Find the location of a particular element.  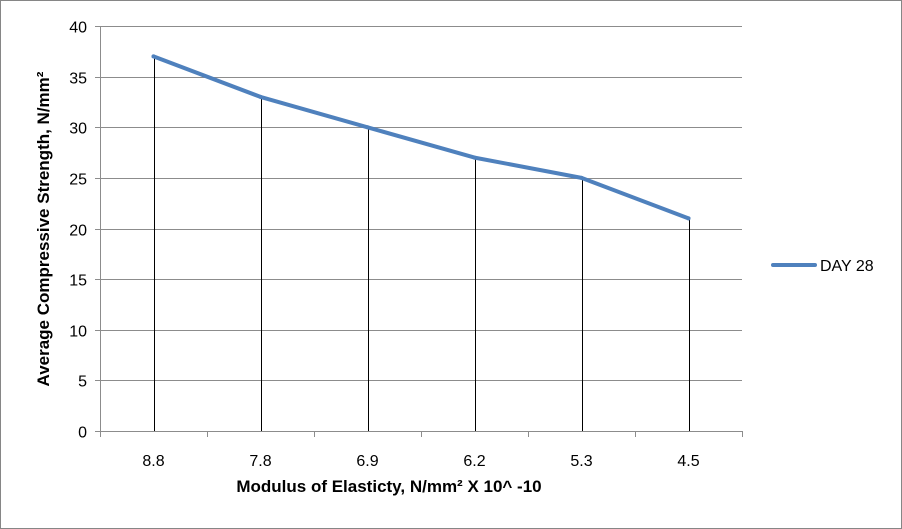

y-tick-label-40: 40 is located at coordinates (78, 28).